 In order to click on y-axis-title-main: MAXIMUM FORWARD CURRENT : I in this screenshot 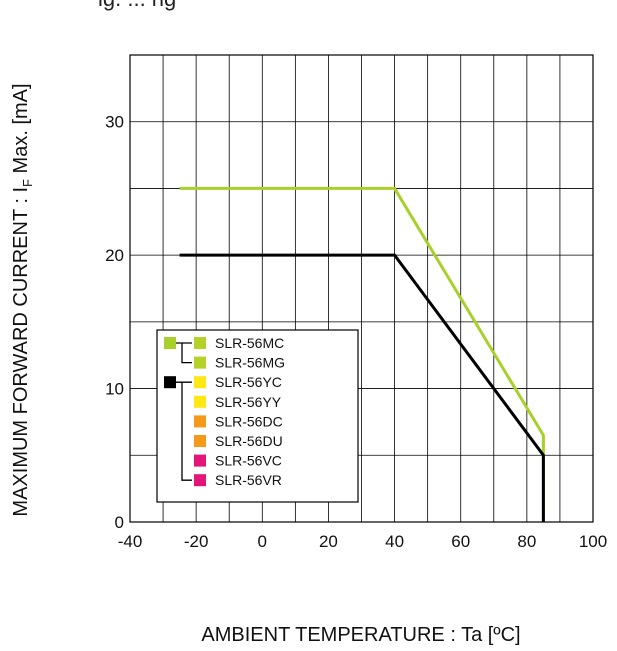, I will do `click(21, 352)`.